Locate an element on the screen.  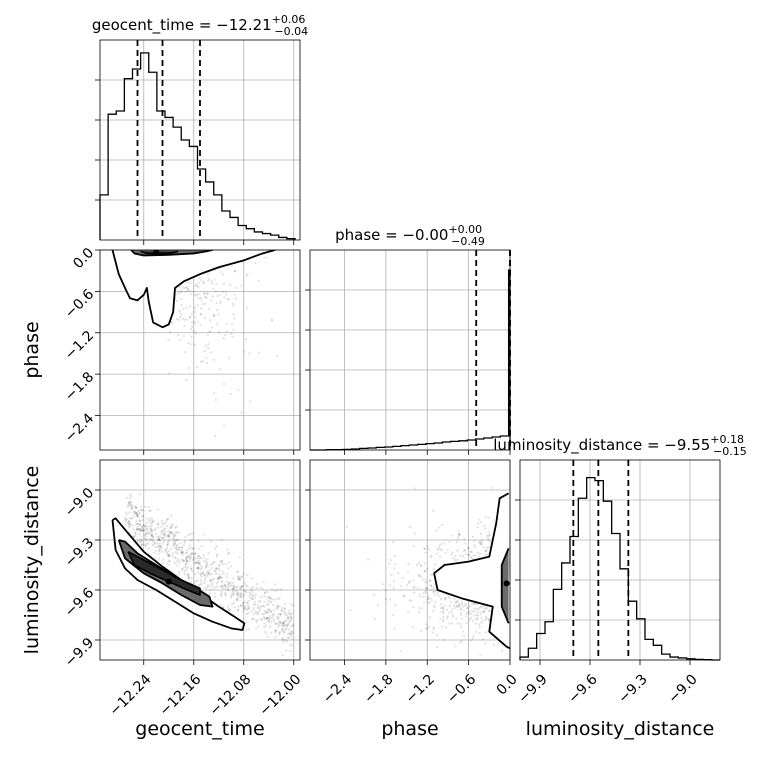
marginal-title-phase: phase = −0.00+0.00 −0.49 is located at coordinates (410, 235).